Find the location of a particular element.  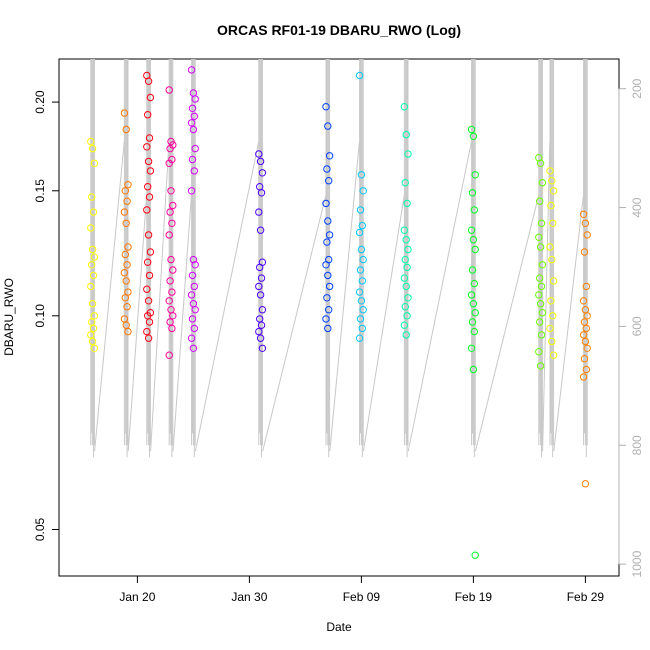

y2-tick-label: 200 is located at coordinates (637, 88).